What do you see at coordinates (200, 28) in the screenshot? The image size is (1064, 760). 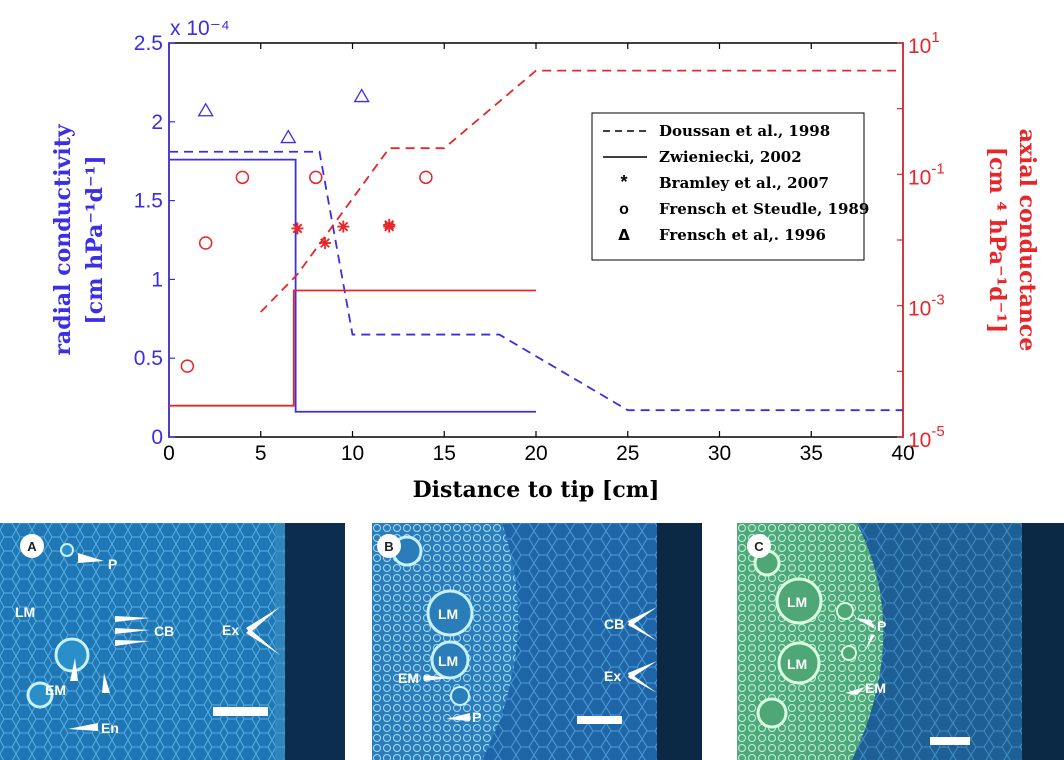 I see `left-axis-multiplier: x 10⁻⁴` at bounding box center [200, 28].